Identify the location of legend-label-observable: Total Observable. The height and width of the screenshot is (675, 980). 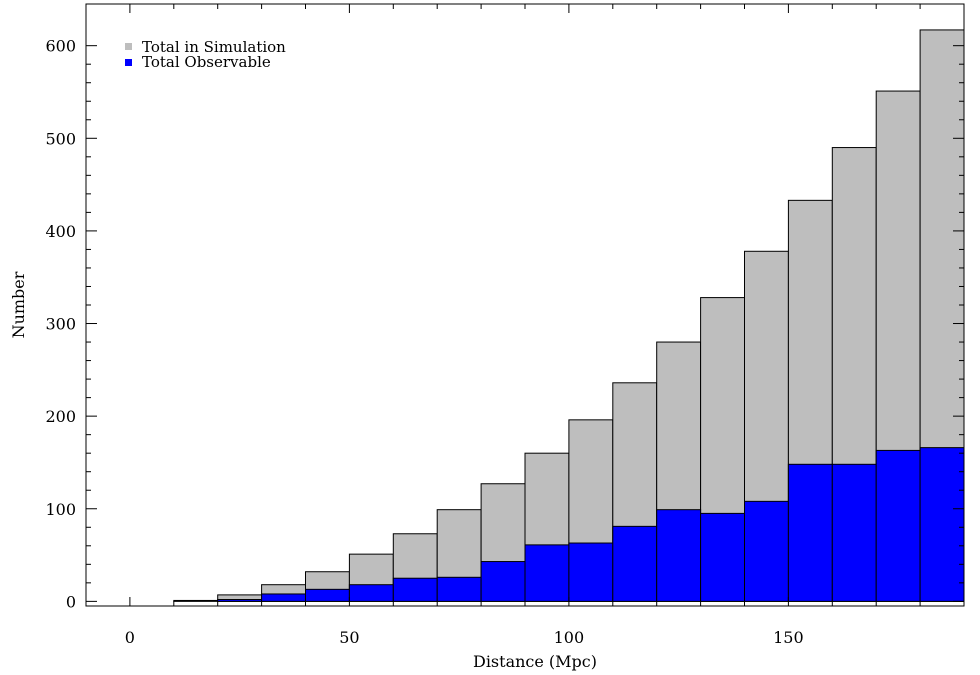
(206, 62).